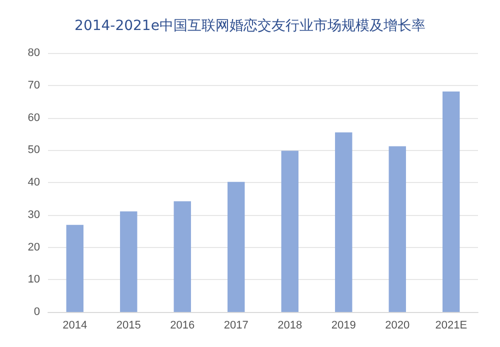 This screenshot has height=347, width=500. What do you see at coordinates (343, 326) in the screenshot?
I see `x-tick-label: 2019` at bounding box center [343, 326].